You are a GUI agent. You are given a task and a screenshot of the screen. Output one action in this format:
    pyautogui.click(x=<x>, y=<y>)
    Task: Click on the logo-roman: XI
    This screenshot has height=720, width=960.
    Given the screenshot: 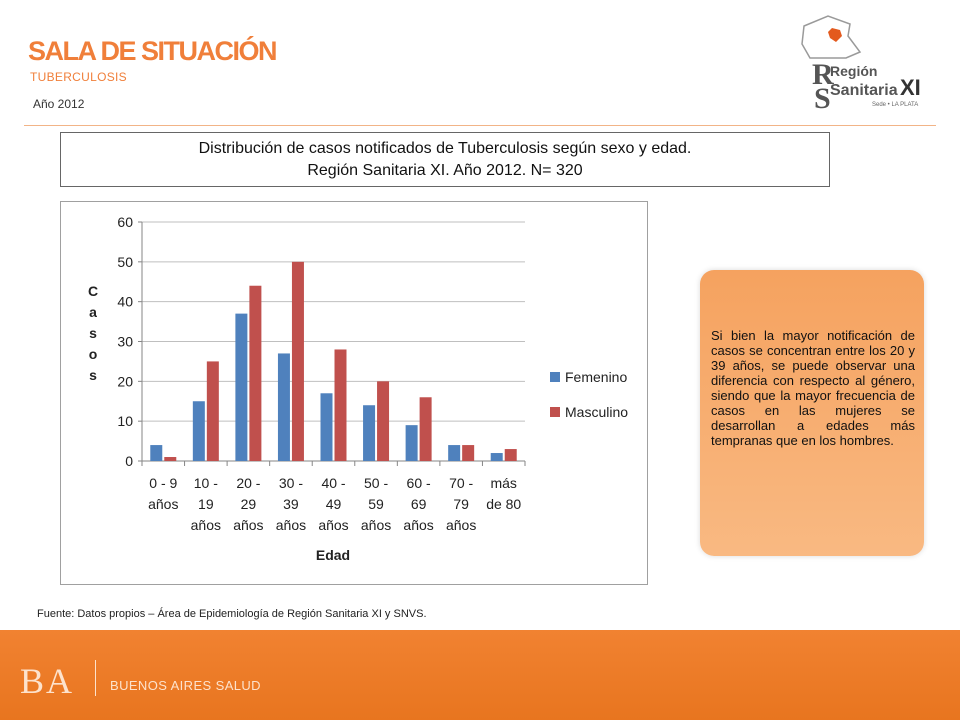 What is the action you would take?
    pyautogui.click(x=910, y=87)
    